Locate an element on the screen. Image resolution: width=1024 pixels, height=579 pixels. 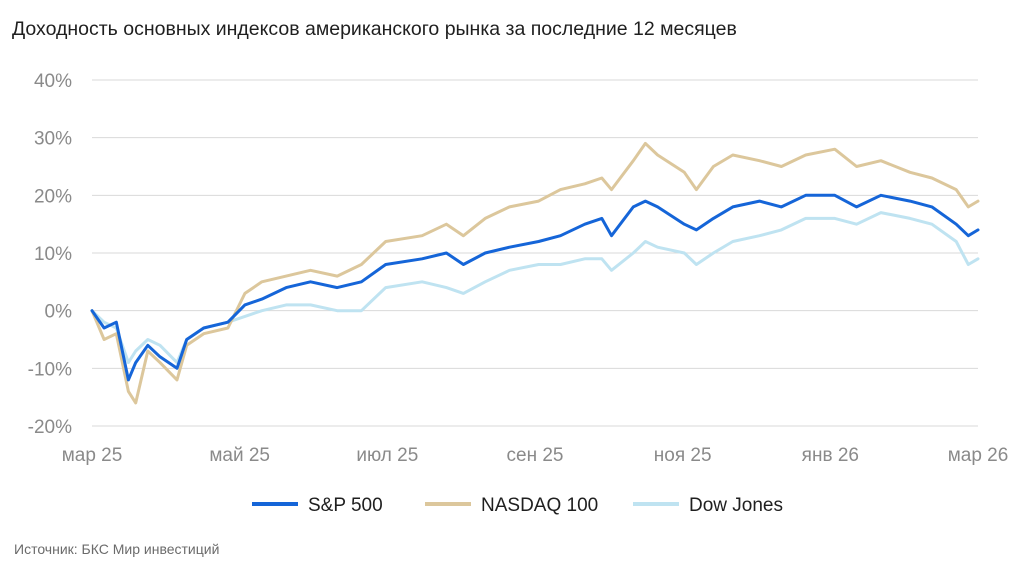
y-tick-label: 10% is located at coordinates (53, 254).